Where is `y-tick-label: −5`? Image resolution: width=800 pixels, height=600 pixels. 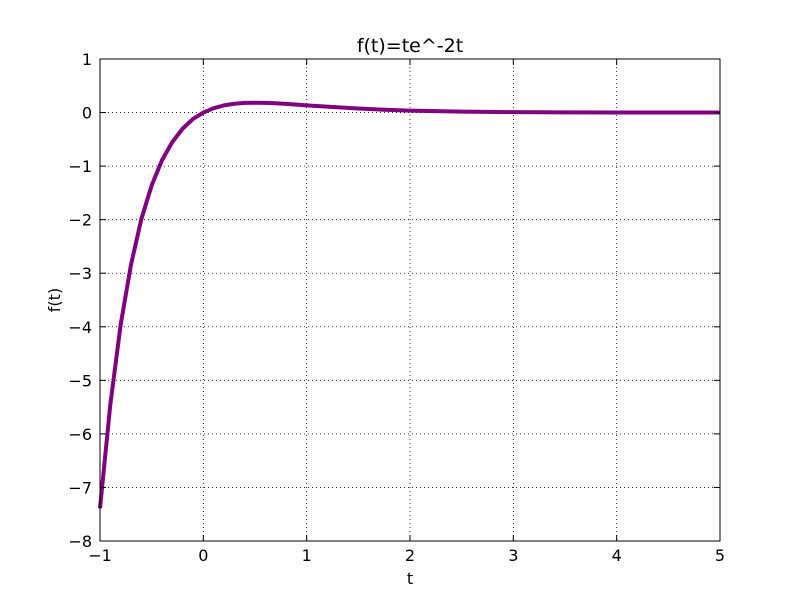 y-tick-label: −5 is located at coordinates (80, 380).